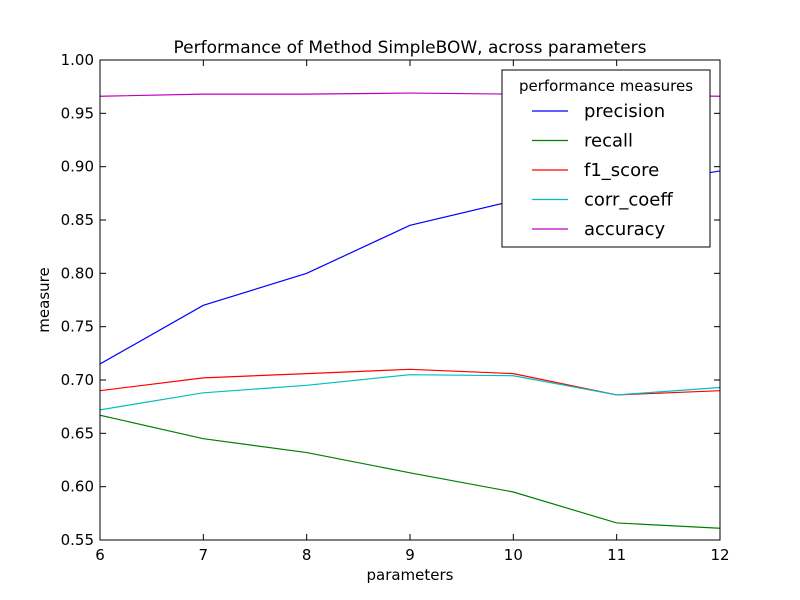 The width and height of the screenshot is (800, 600). Describe the element at coordinates (719, 555) in the screenshot. I see `x-tick-label: 12` at that location.